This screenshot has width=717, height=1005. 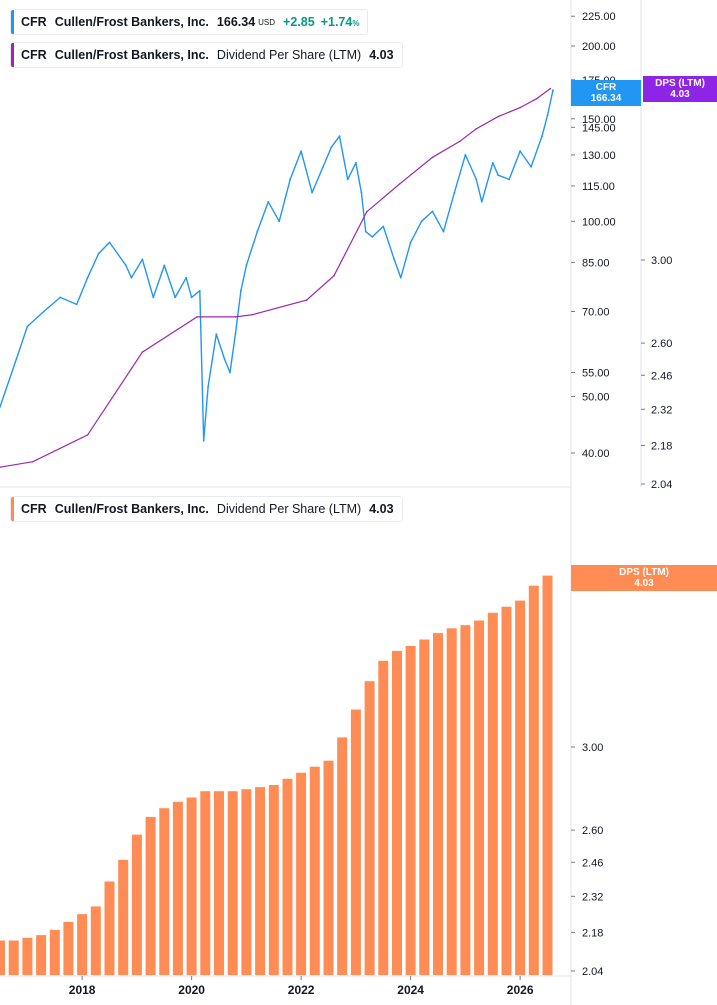 What do you see at coordinates (599, 17) in the screenshot?
I see `price-tick-label: 225.00` at bounding box center [599, 17].